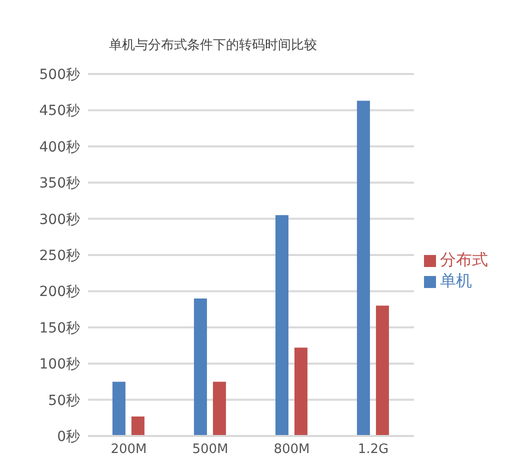 This screenshot has width=516, height=470. Describe the element at coordinates (59, 147) in the screenshot. I see `y-tick-label: 400秒` at that location.